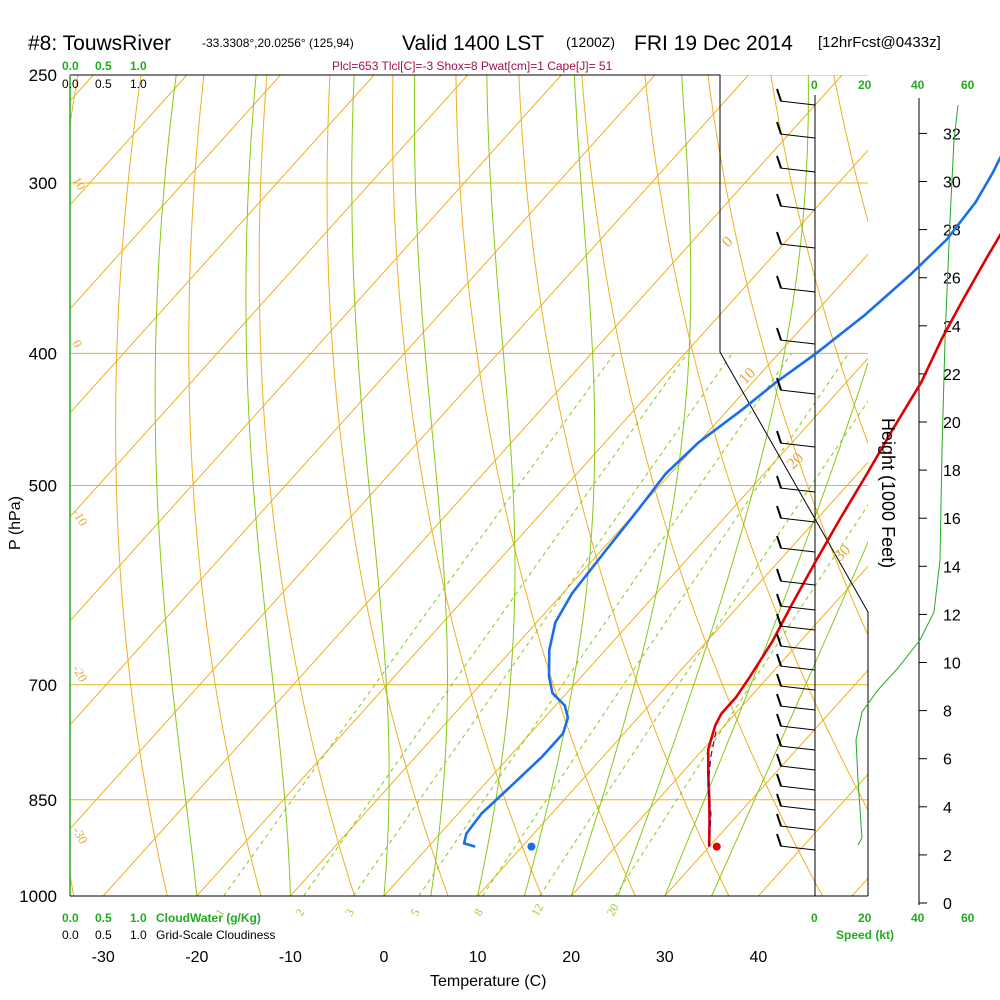 The height and width of the screenshot is (1000, 1000). I want to click on height-tick-label: 24, so click(952, 327).